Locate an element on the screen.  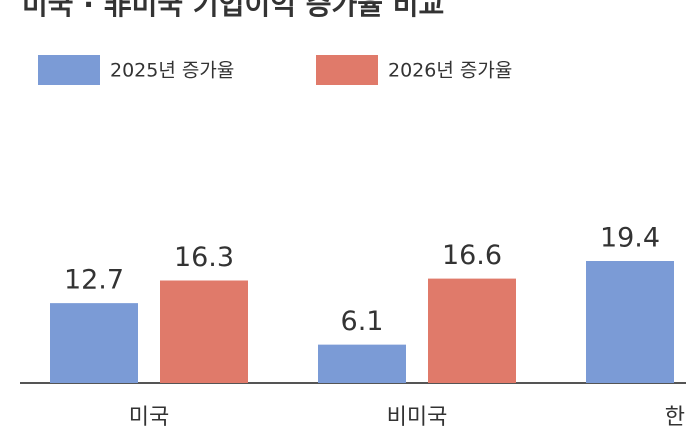
x-tick-label: 비미국 is located at coordinates (417, 417).